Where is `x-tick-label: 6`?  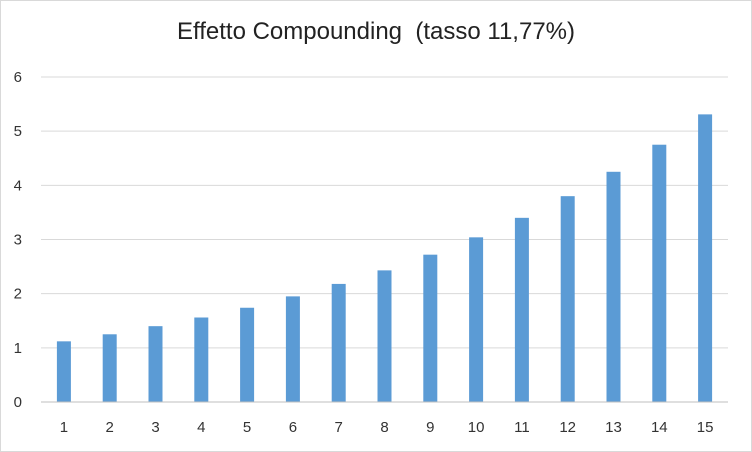 x-tick-label: 6 is located at coordinates (293, 427).